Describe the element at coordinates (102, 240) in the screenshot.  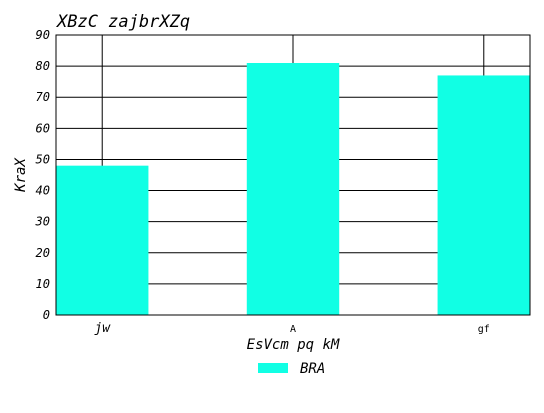
I see `bar-jw` at that location.